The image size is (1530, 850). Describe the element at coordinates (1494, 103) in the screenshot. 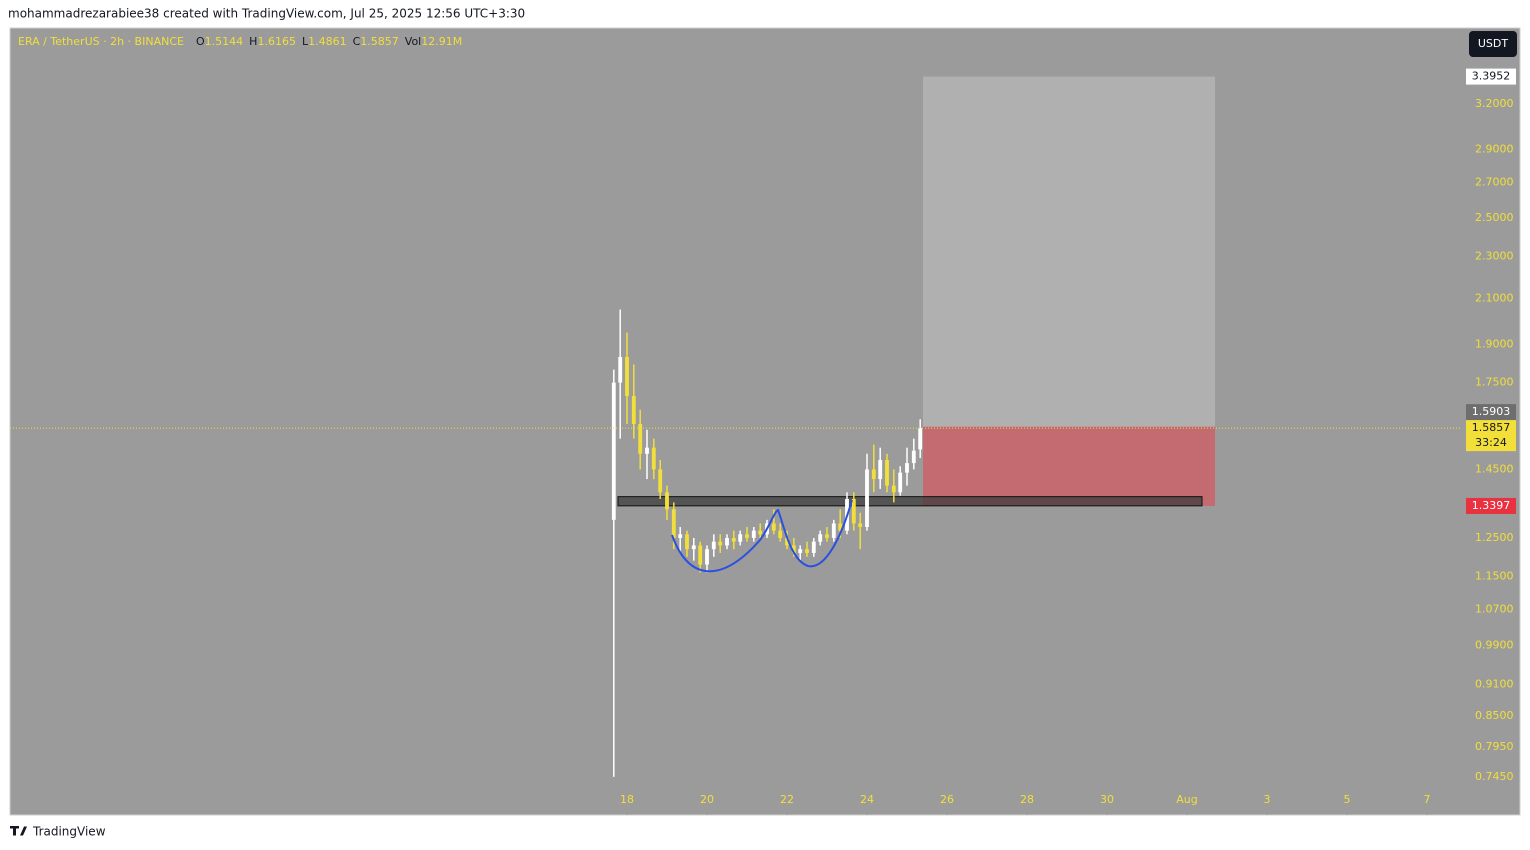

I see `y-tick-label: 3.2000` at that location.